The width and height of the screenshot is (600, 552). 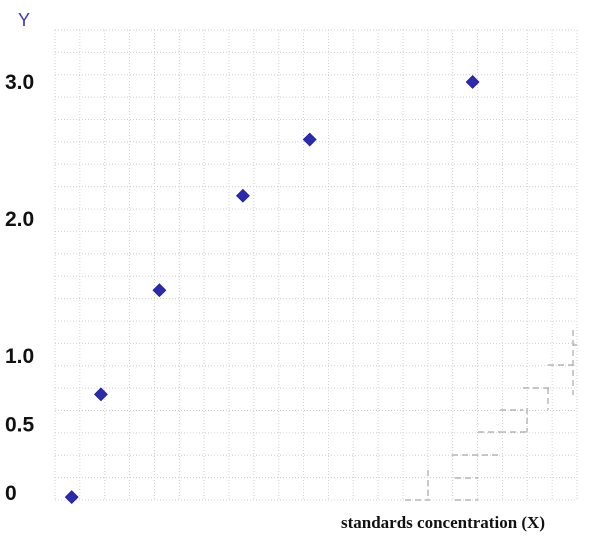 What do you see at coordinates (24, 20) in the screenshot?
I see `y-axis-label: Y` at bounding box center [24, 20].